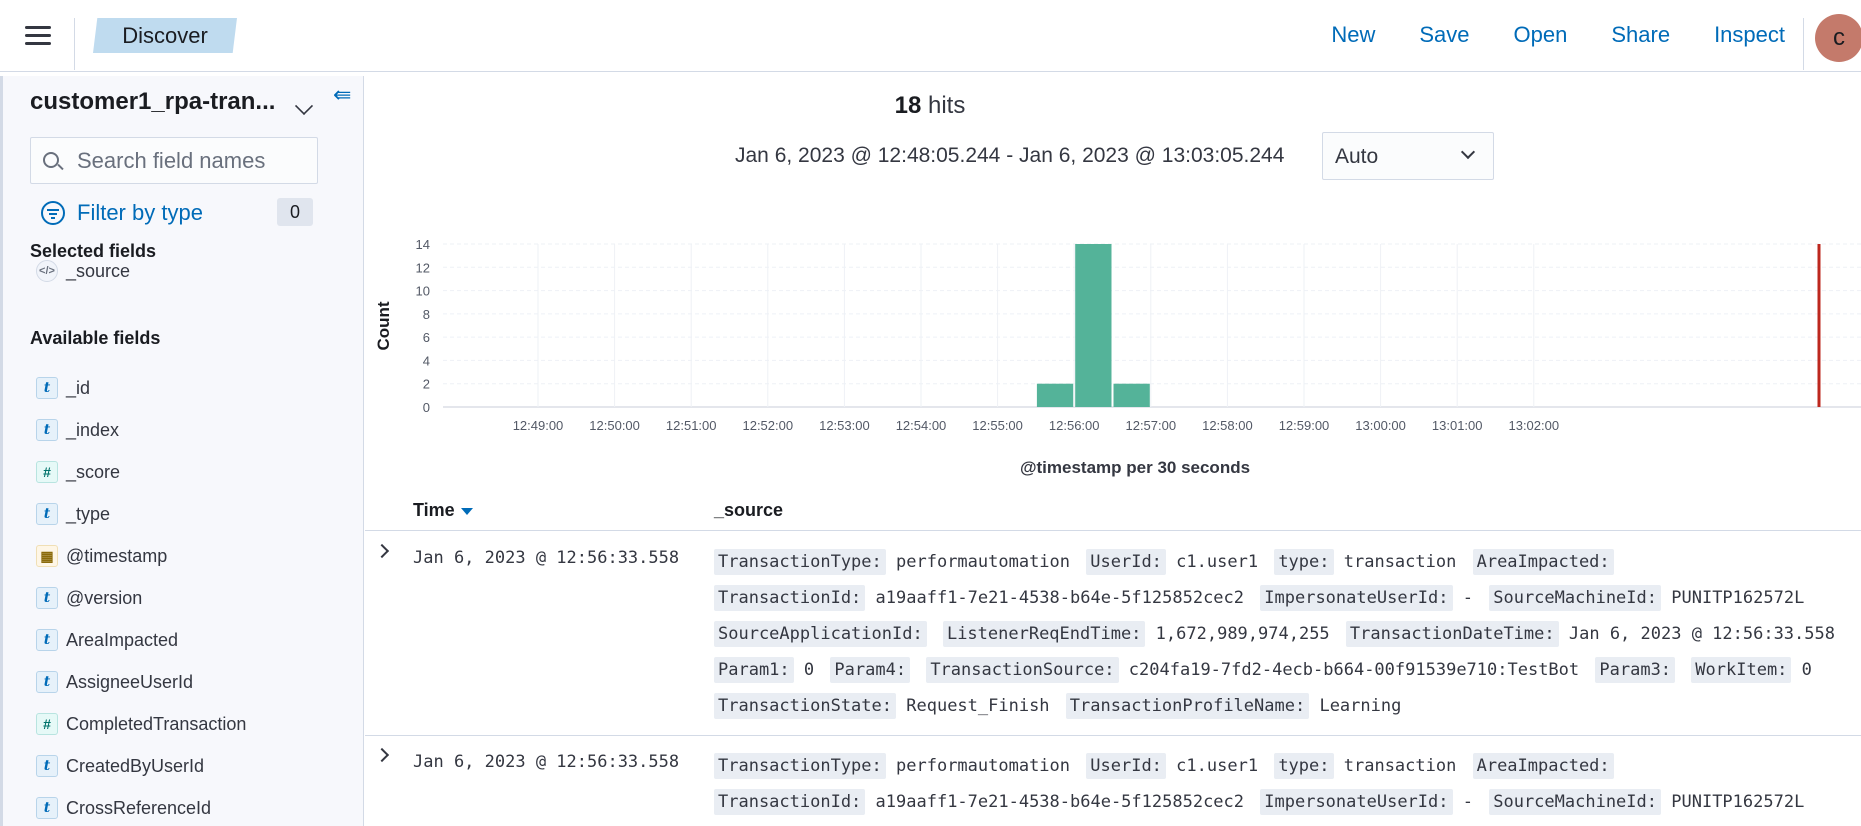  What do you see at coordinates (47, 556) in the screenshot?
I see `calendar-icon: ▦` at bounding box center [47, 556].